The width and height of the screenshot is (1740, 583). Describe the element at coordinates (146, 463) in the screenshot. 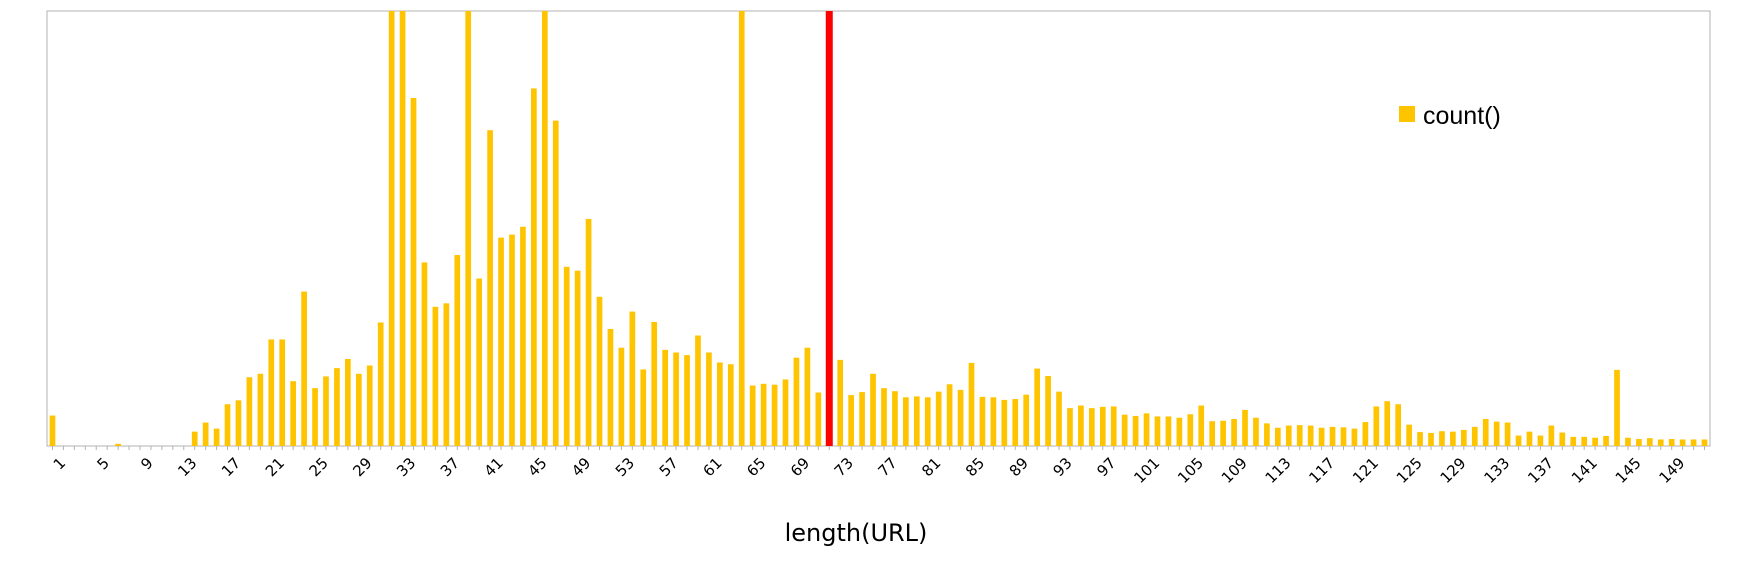

I see `x-tick-label: 9` at that location.